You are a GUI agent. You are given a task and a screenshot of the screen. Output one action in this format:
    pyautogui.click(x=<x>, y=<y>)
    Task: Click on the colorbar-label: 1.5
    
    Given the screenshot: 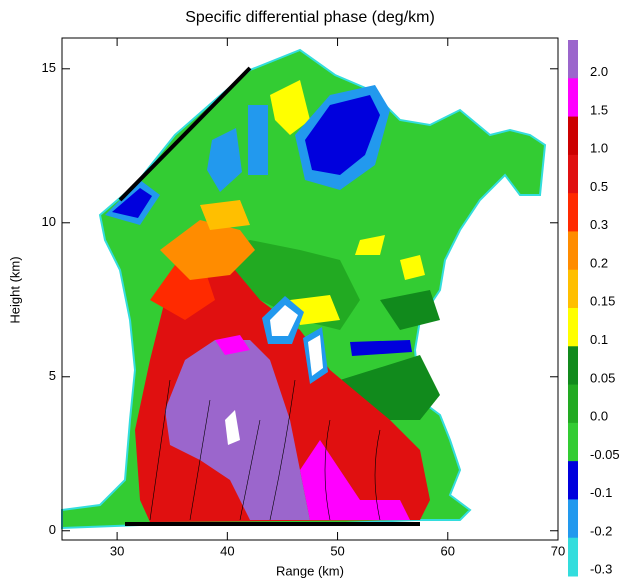 What is the action you would take?
    pyautogui.click(x=599, y=109)
    